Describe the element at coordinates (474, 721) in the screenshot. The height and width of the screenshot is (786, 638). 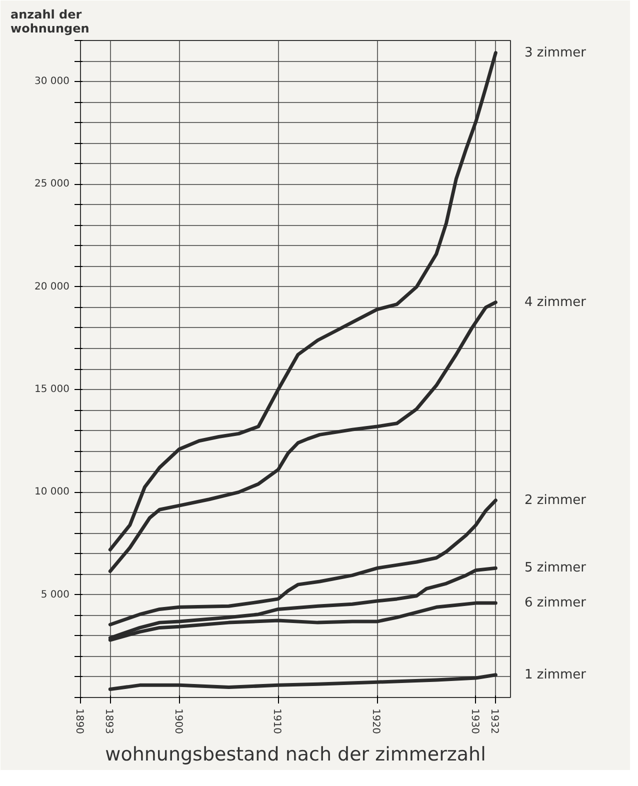
I see `x-tick-label: 1930` at that location.